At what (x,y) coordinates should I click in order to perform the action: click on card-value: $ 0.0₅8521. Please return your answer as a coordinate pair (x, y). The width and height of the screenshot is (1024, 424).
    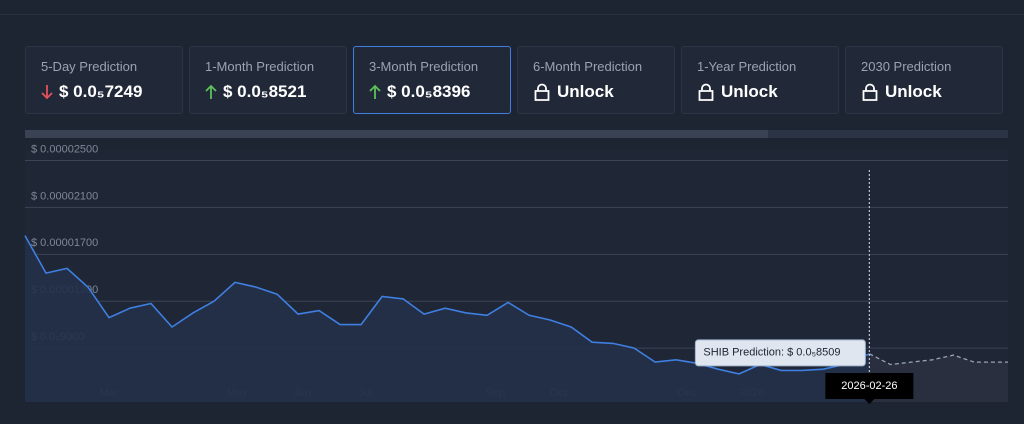
    Looking at the image, I should click on (265, 91).